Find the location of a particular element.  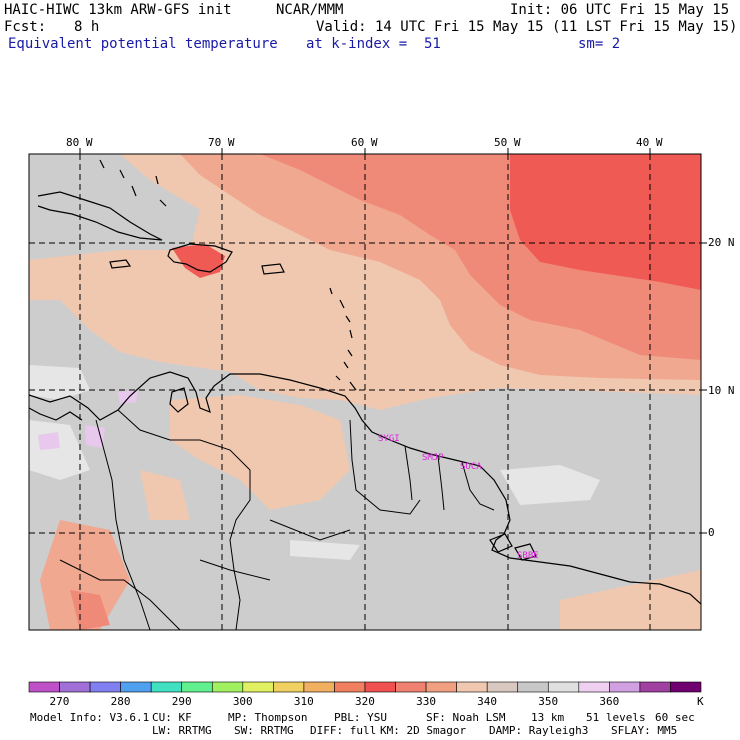

lon-label: 40 W is located at coordinates (649, 142).